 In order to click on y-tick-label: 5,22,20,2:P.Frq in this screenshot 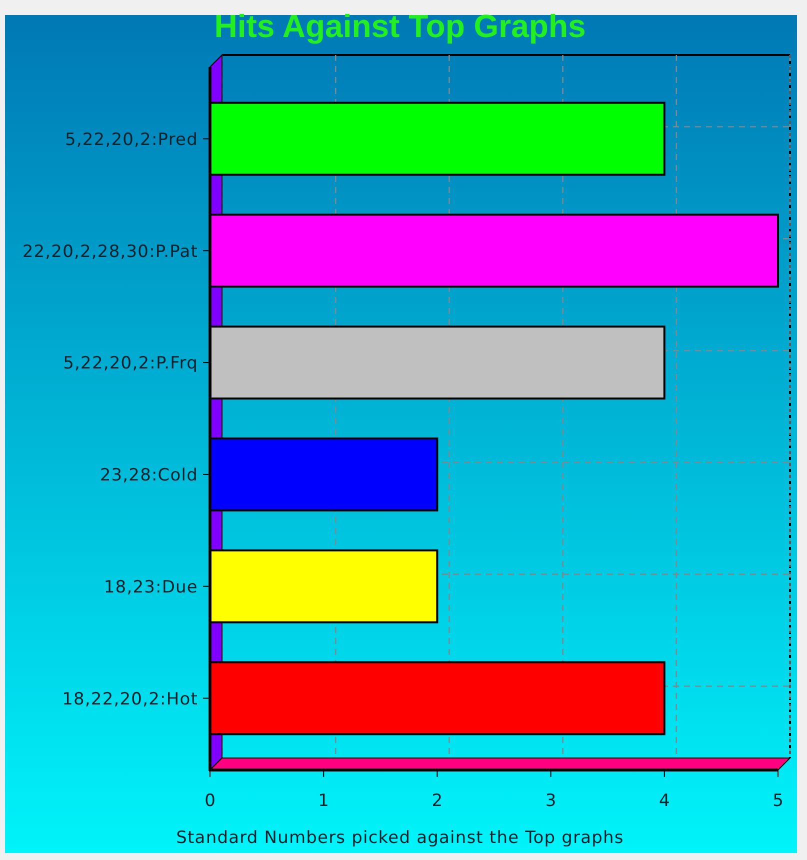, I will do `click(130, 364)`.